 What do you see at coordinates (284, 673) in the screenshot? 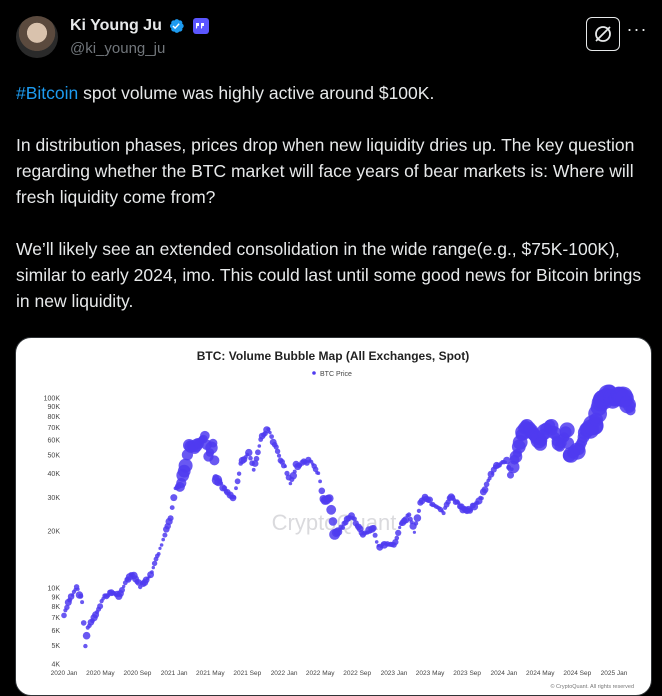
I see `x-tick-label: 2022 Jan` at bounding box center [284, 673].